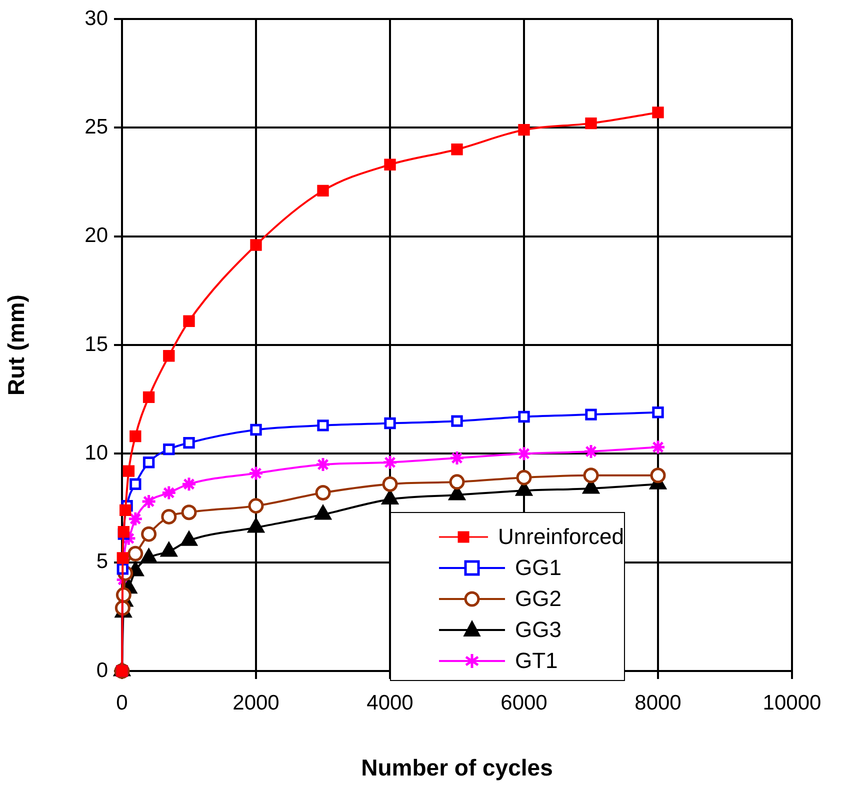 This screenshot has height=787, width=848. I want to click on legend-label: GG1, so click(538, 567).